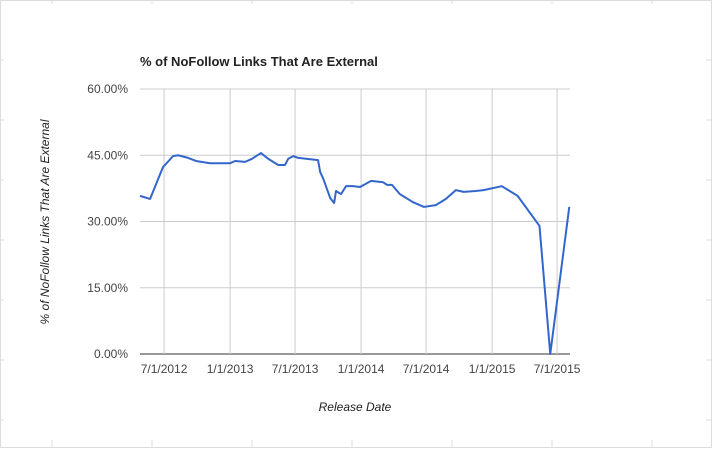 This screenshot has width=712, height=453. What do you see at coordinates (295, 369) in the screenshot?
I see `x-tick-label: 7/1/2013` at bounding box center [295, 369].